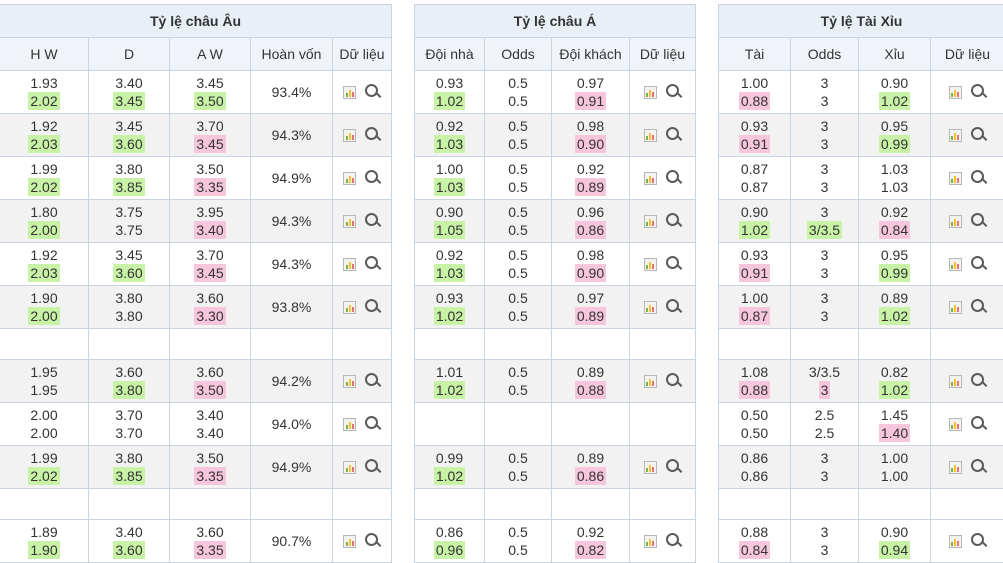  Describe the element at coordinates (517, 458) in the screenshot. I see `opening-odds: 0.5` at that location.